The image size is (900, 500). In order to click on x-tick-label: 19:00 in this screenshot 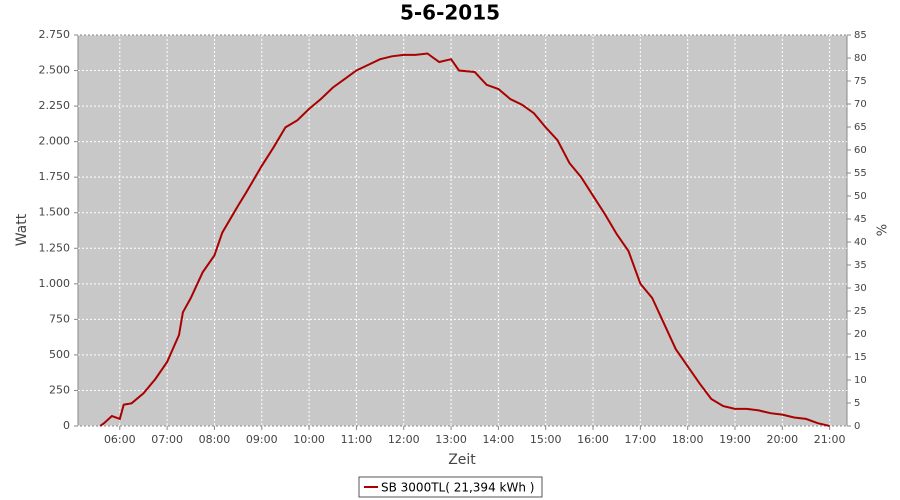, I will do `click(735, 439)`.